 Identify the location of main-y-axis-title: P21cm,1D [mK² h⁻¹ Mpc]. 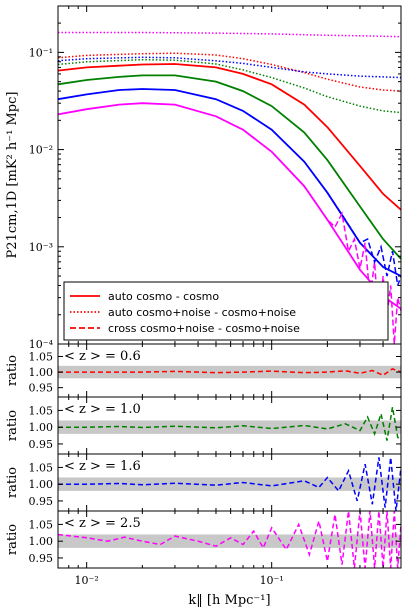
(12, 175).